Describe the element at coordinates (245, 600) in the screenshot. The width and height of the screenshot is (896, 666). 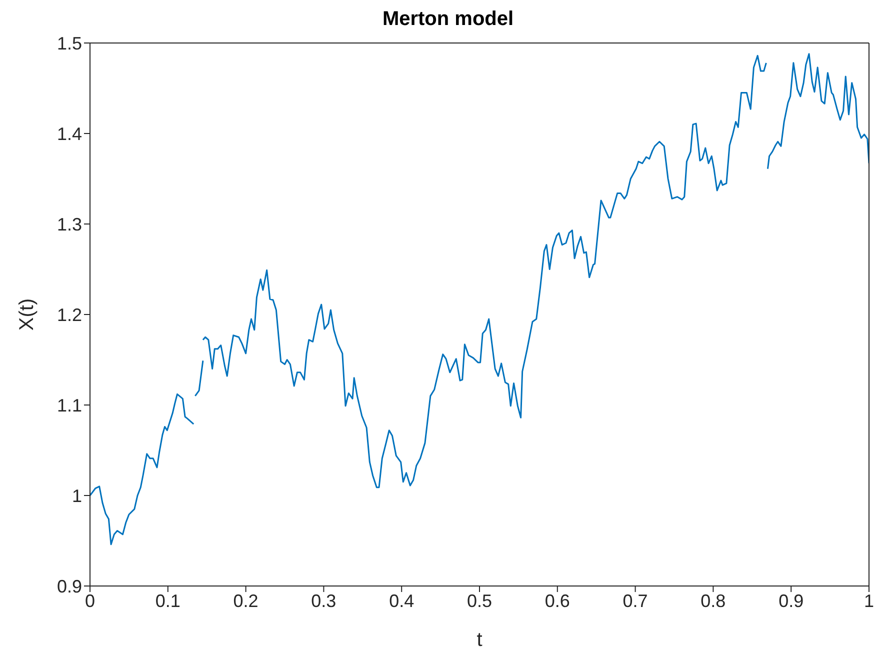
I see `x-tick-label: 0.2` at that location.